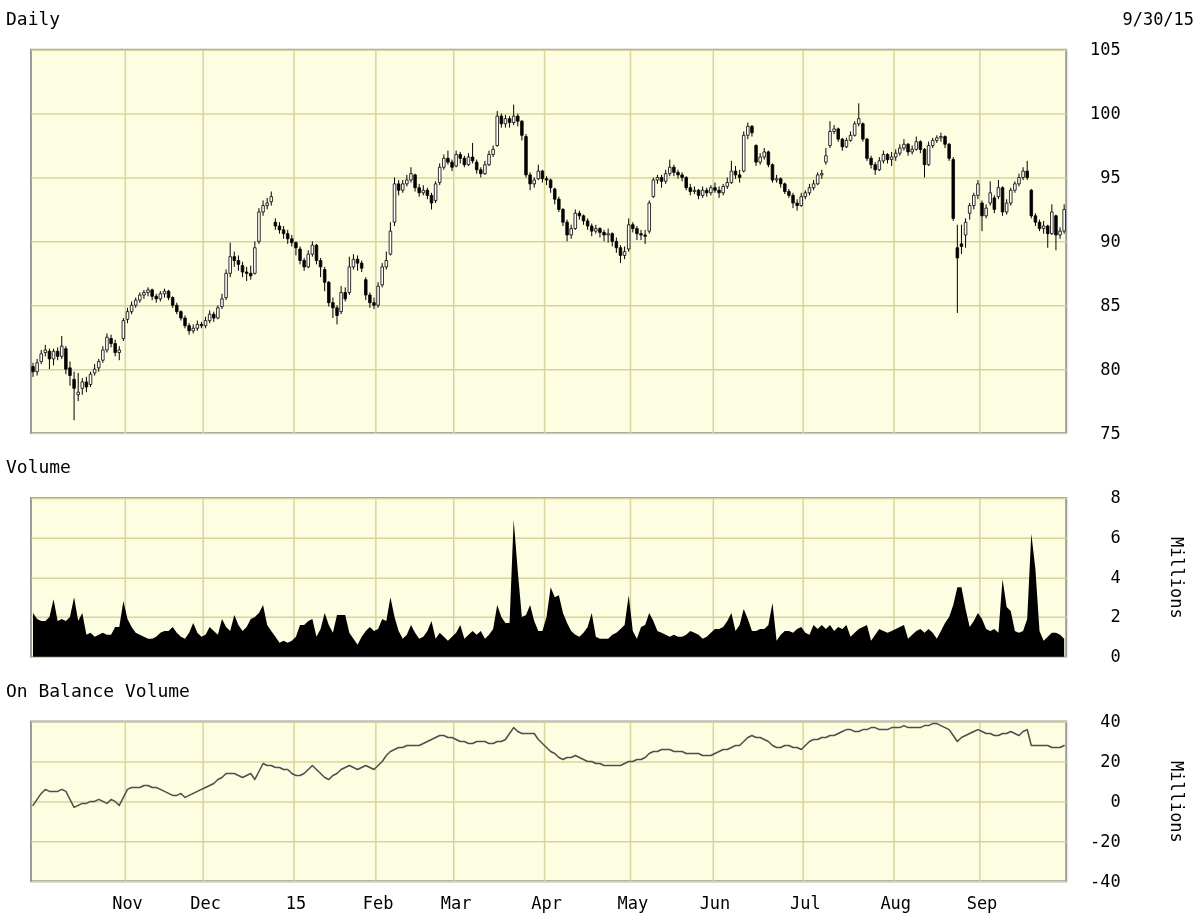  I want to click on x-tick-label: Jun, so click(715, 902).